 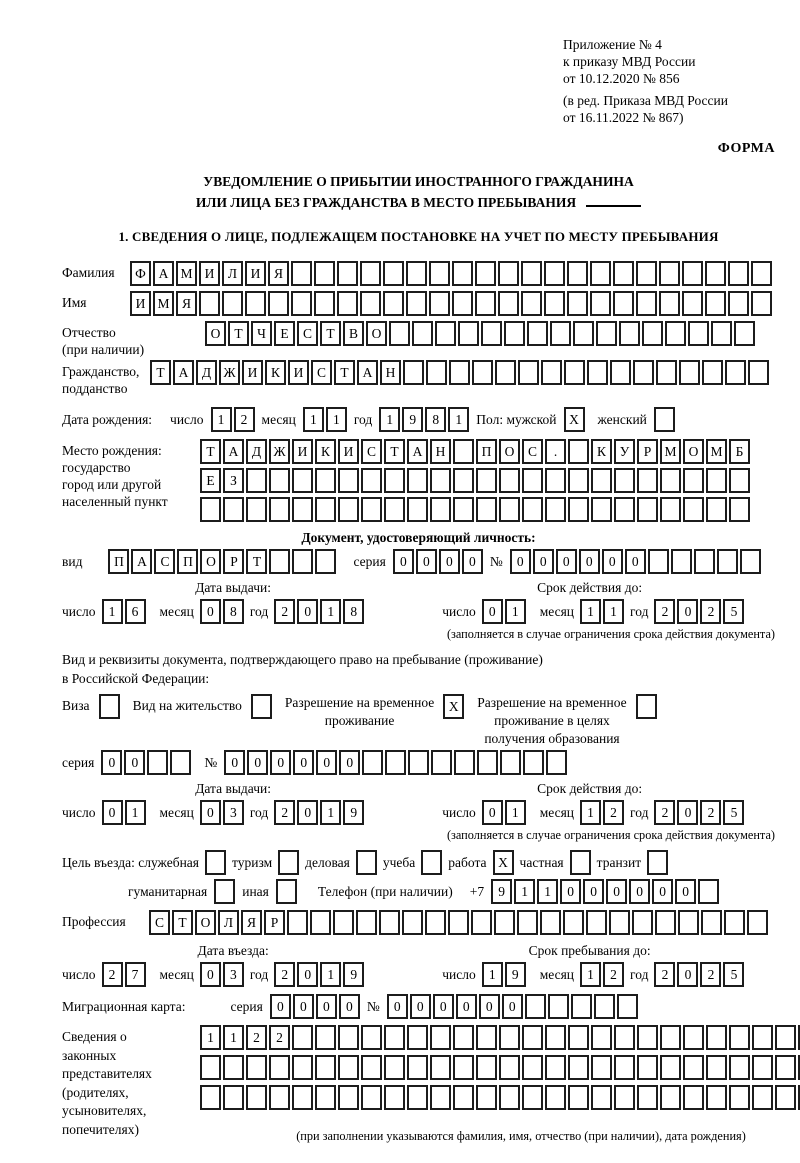 What do you see at coordinates (601, 451) in the screenshot?
I see `char-cell: К` at bounding box center [601, 451].